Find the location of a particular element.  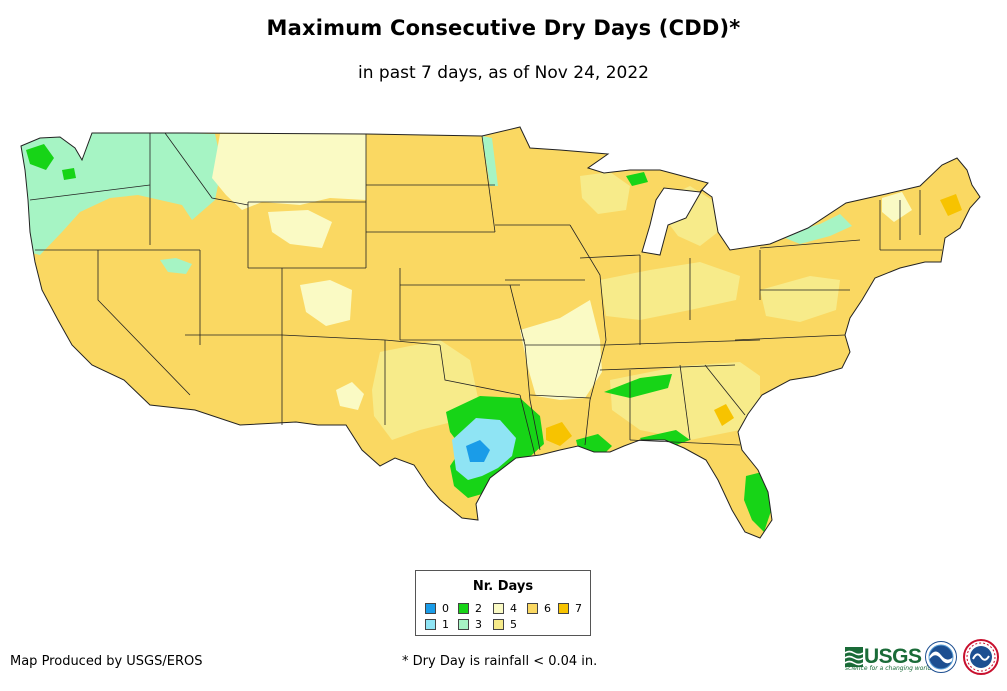

legend-label-1: 1 is located at coordinates (445, 624).